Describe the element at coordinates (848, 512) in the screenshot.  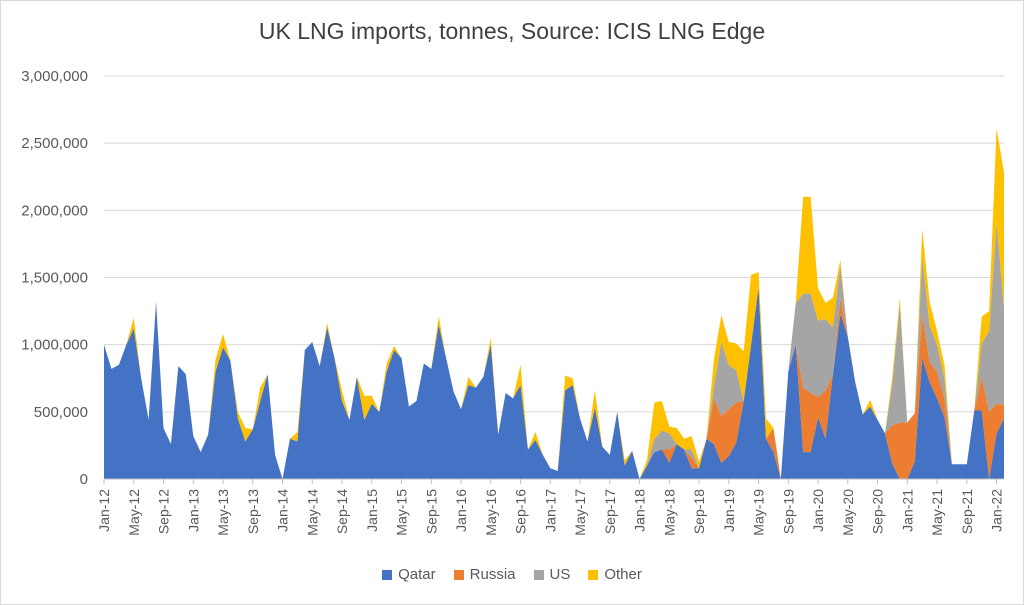
I see `x-tick-label: May-20` at that location.